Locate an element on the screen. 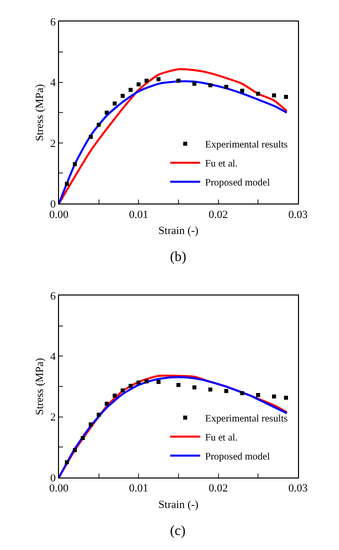  text: (b) is located at coordinates (178, 257).